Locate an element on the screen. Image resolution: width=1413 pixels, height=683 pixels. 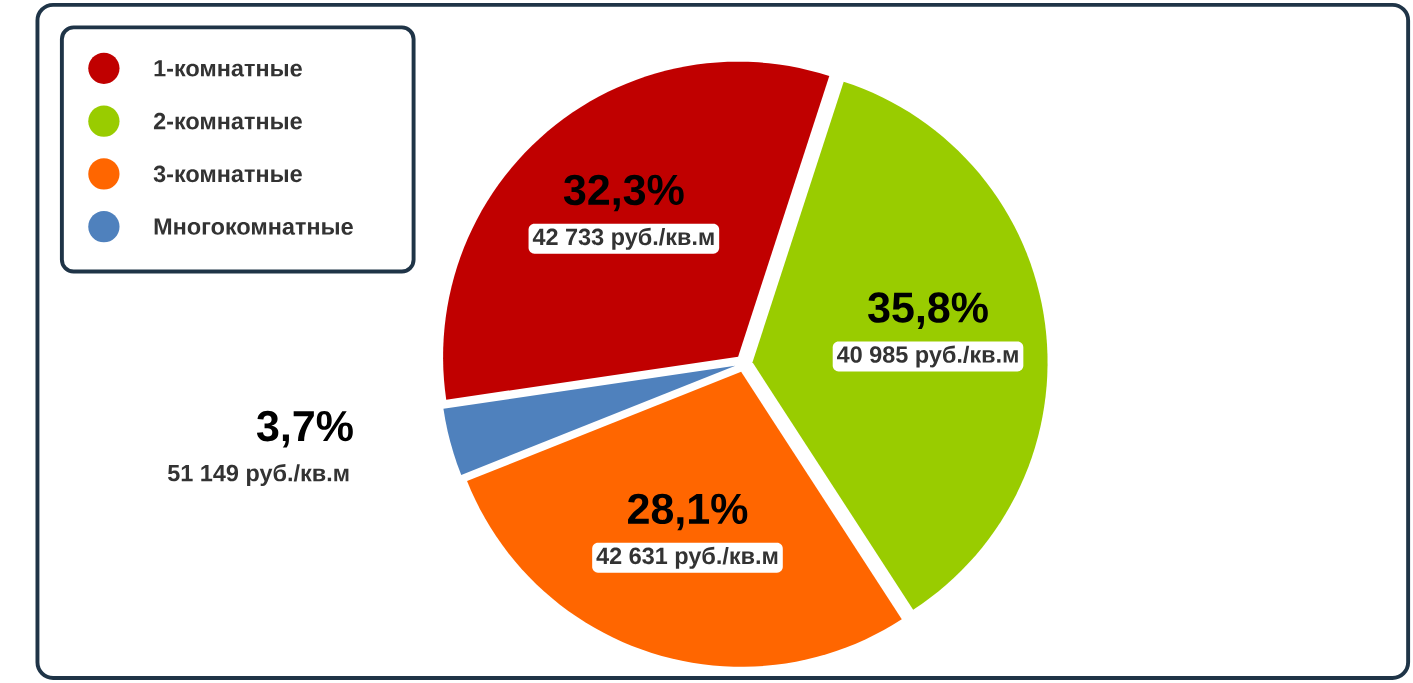
data-label: 3,7% is located at coordinates (304, 429).